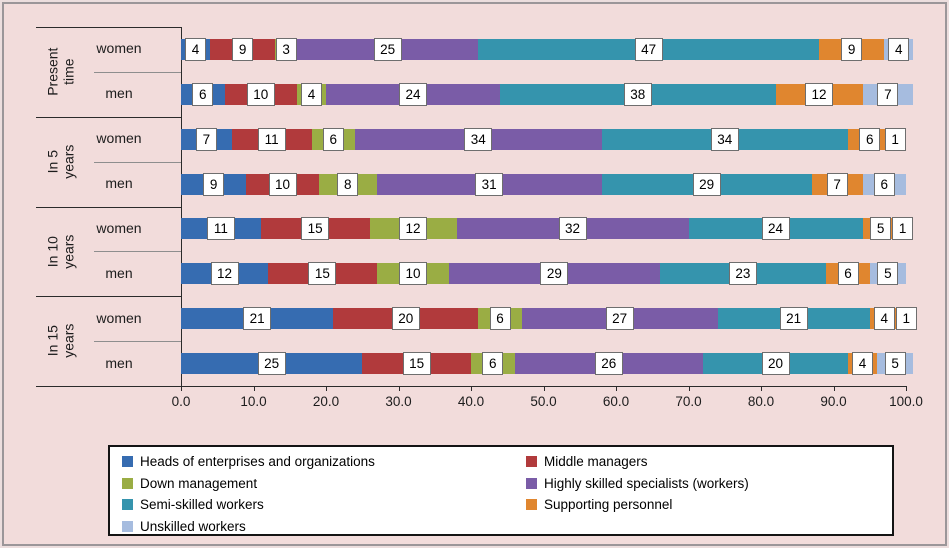 This screenshot has height=548, width=949. What do you see at coordinates (572, 229) in the screenshot?
I see `value-label: 32` at bounding box center [572, 229].